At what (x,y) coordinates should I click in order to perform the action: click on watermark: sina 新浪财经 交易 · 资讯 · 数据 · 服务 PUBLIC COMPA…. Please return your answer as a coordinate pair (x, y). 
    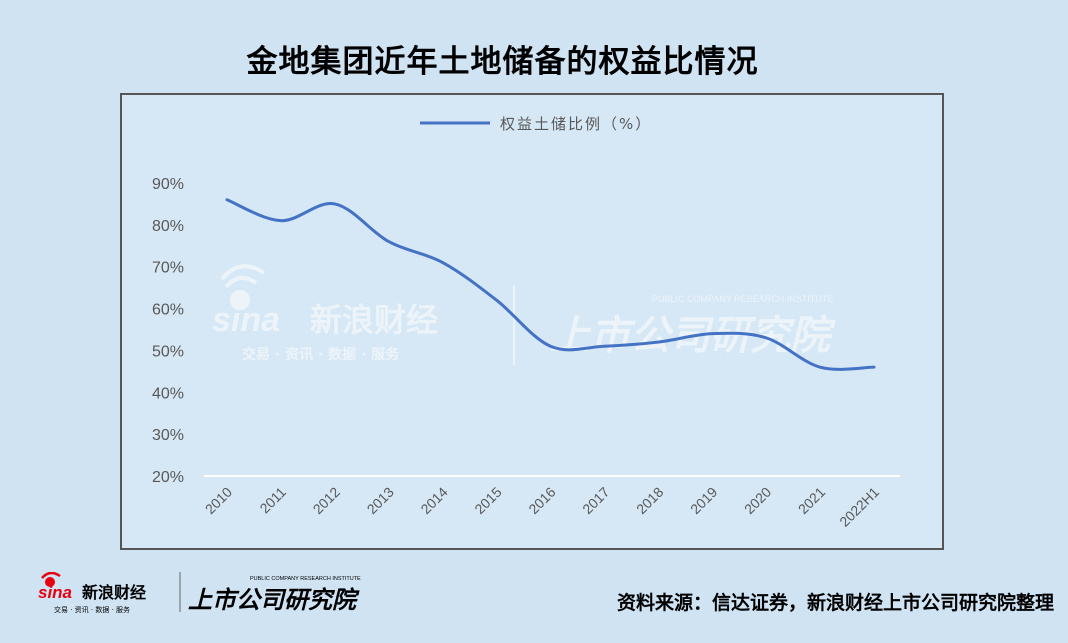
    Looking at the image, I should click on (524, 314).